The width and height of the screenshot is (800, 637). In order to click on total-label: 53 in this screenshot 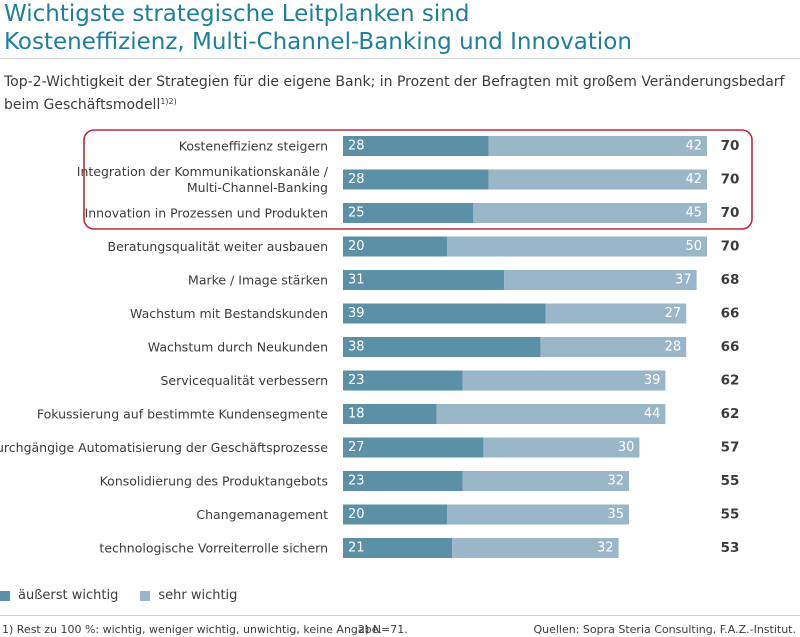, I will do `click(730, 548)`.